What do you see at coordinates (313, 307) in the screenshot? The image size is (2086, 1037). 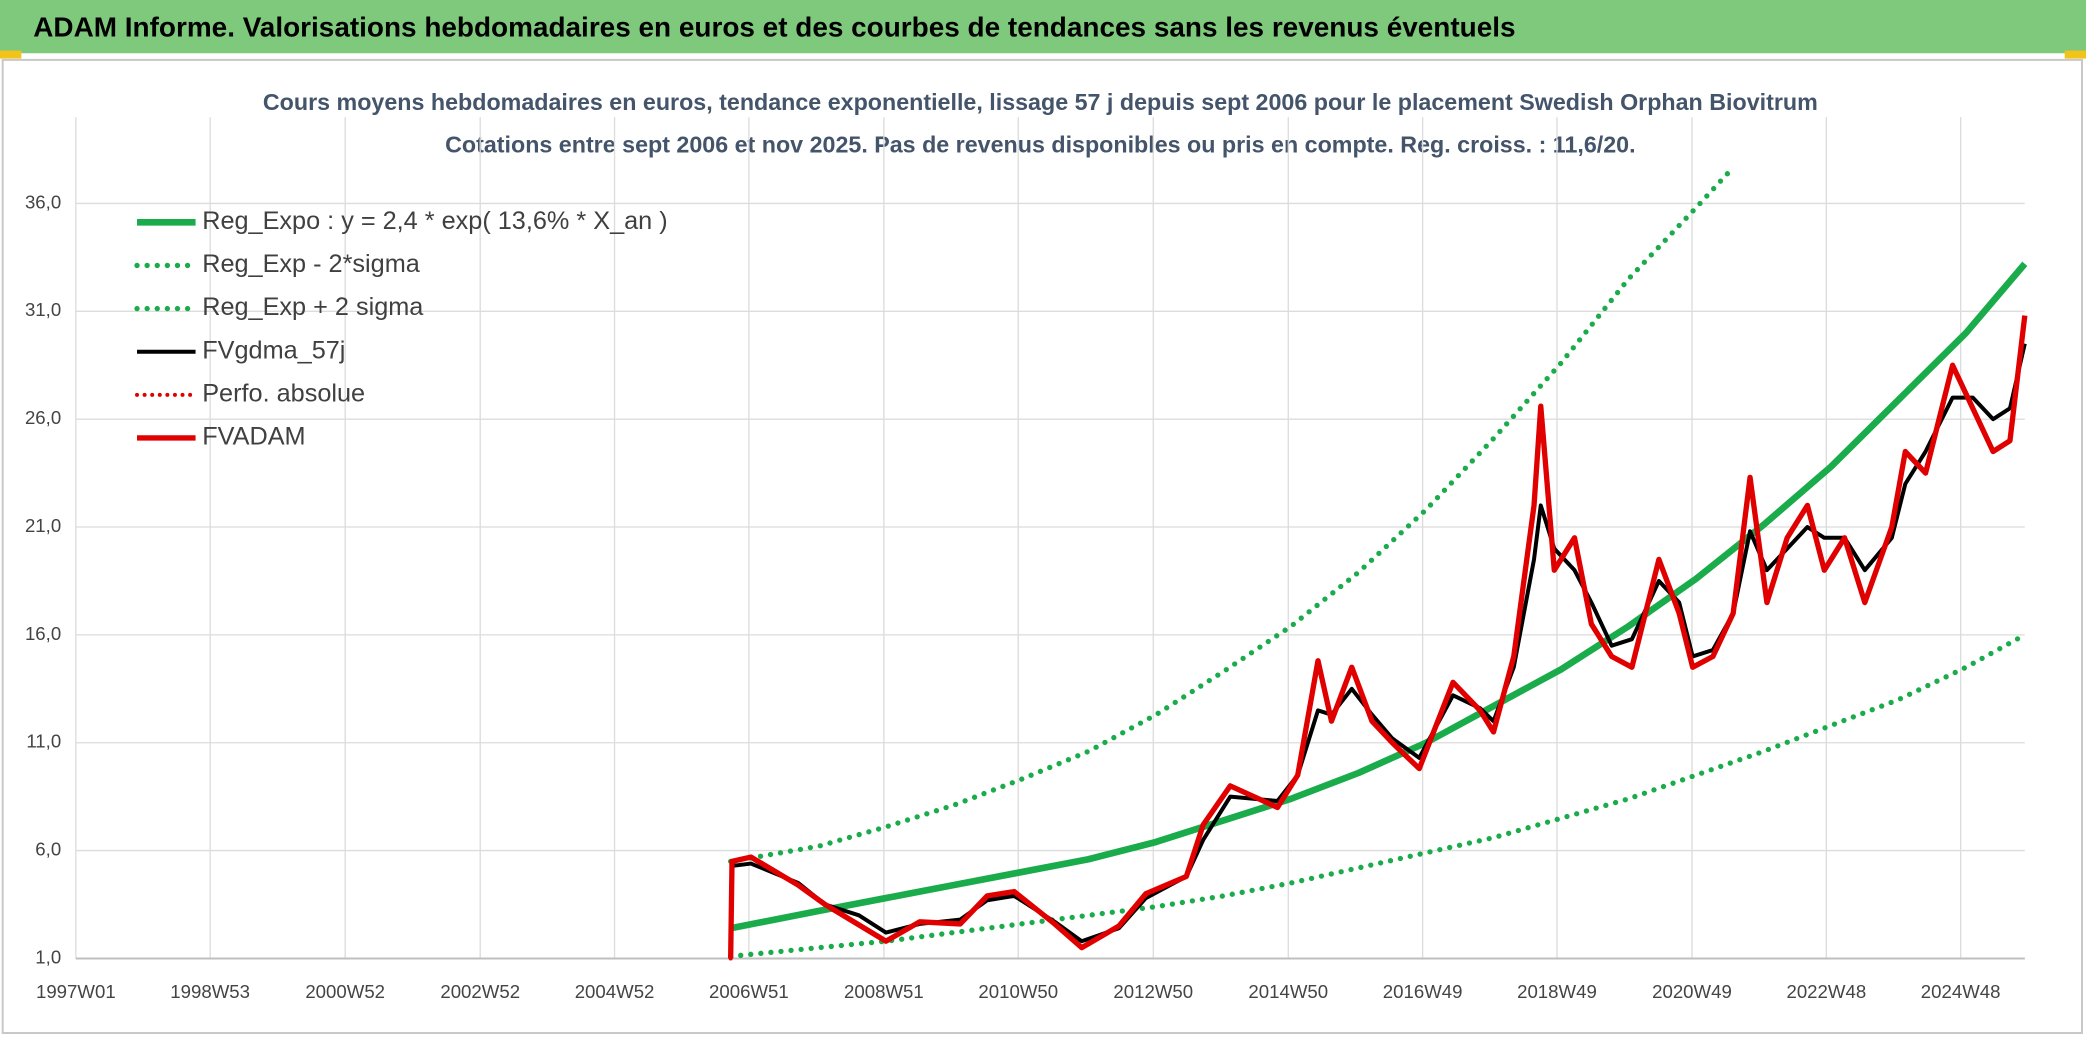 I see `legend-label: Reg_Exp + 2 sigma` at bounding box center [313, 307].